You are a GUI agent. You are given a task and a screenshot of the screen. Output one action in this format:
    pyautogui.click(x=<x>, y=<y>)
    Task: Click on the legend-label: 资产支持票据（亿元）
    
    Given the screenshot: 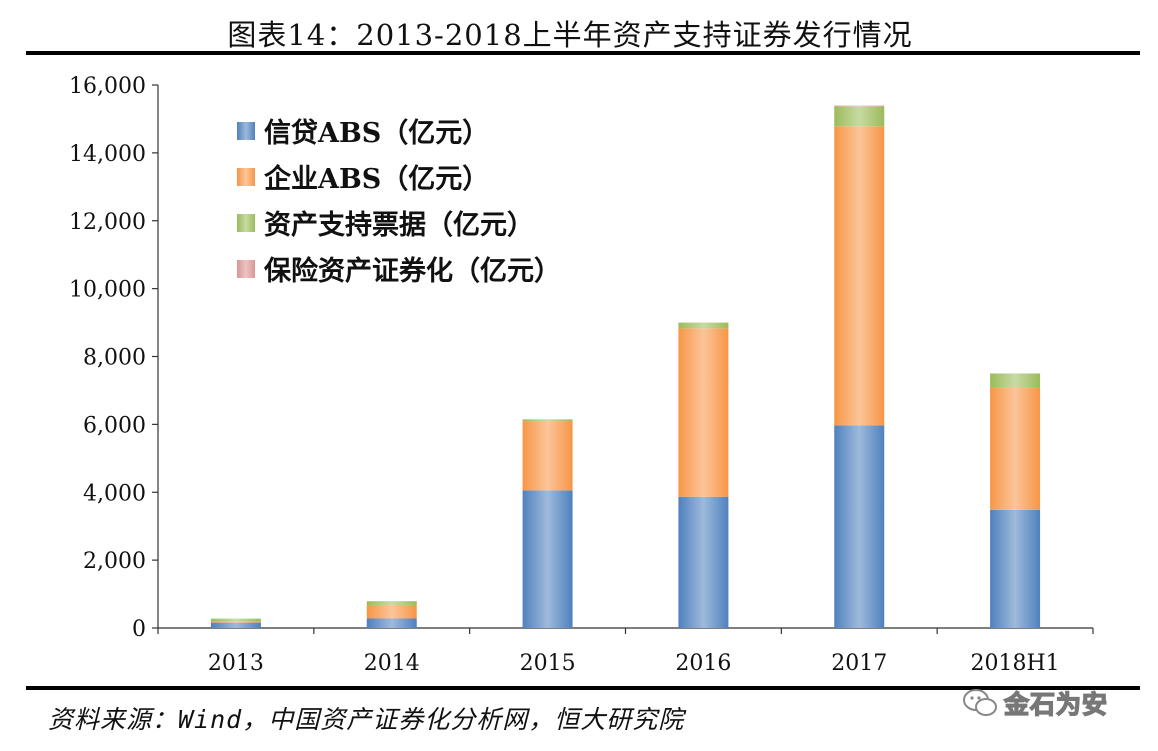 What is the action you would take?
    pyautogui.click(x=399, y=225)
    